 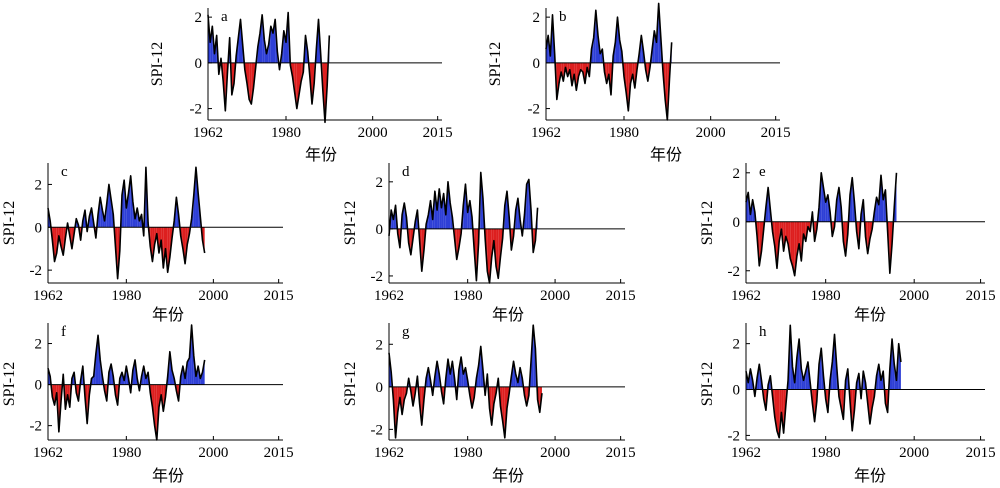 What do you see at coordinates (224, 17) in the screenshot?
I see `panel-label: a` at bounding box center [224, 17].